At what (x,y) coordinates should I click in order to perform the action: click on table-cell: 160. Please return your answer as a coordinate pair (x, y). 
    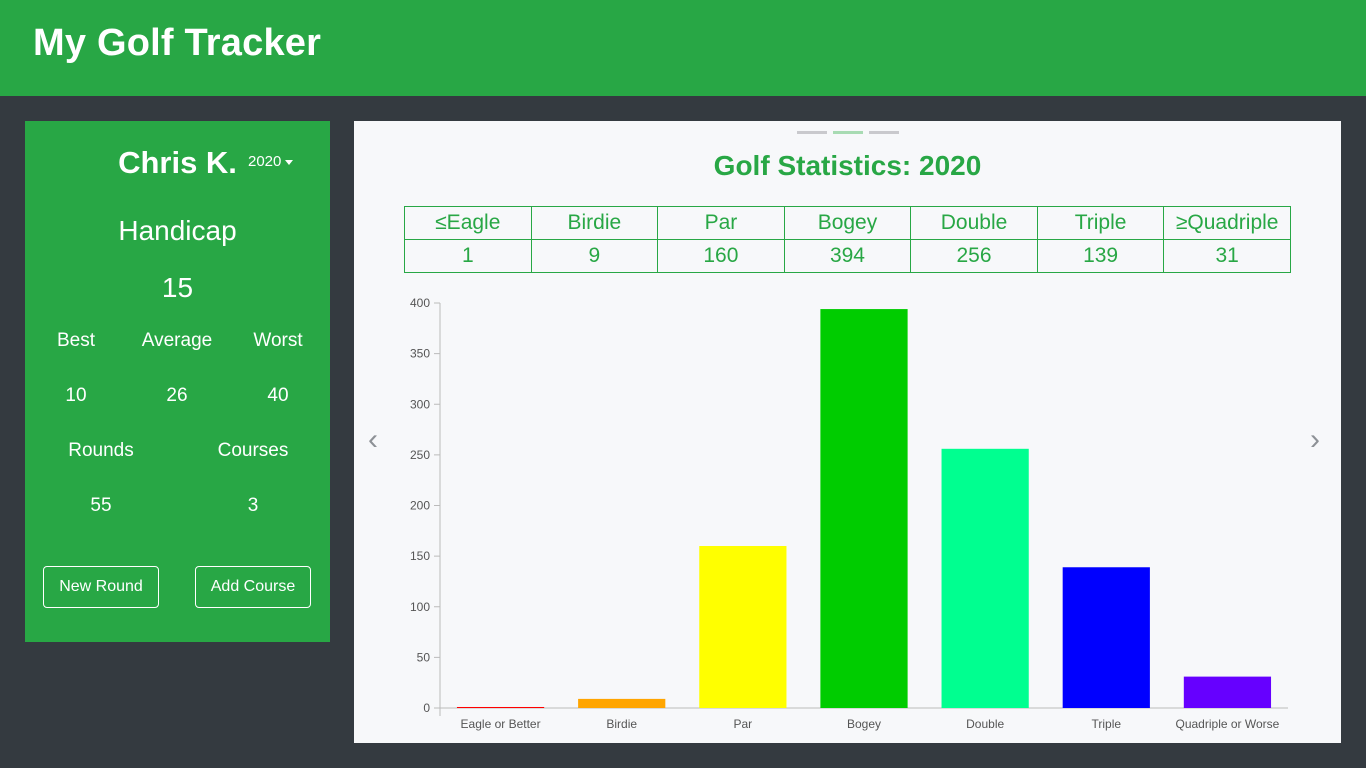
    Looking at the image, I should click on (721, 256).